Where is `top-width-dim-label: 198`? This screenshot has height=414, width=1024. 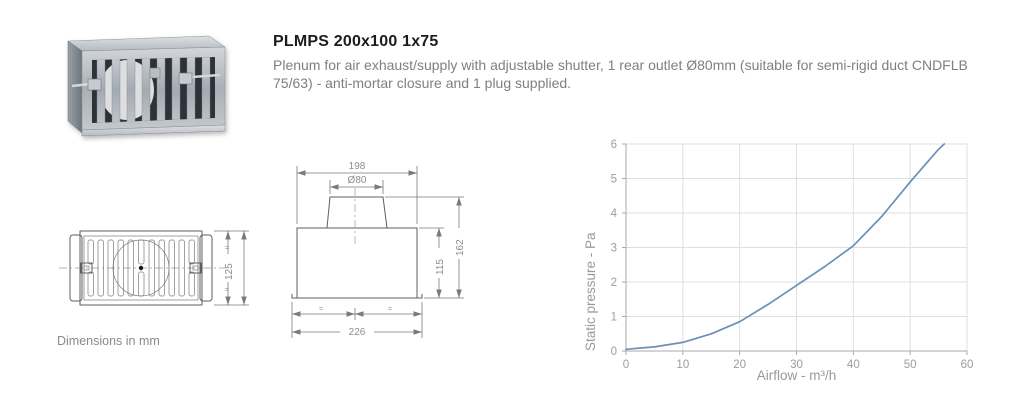 top-width-dim-label: 198 is located at coordinates (357, 166).